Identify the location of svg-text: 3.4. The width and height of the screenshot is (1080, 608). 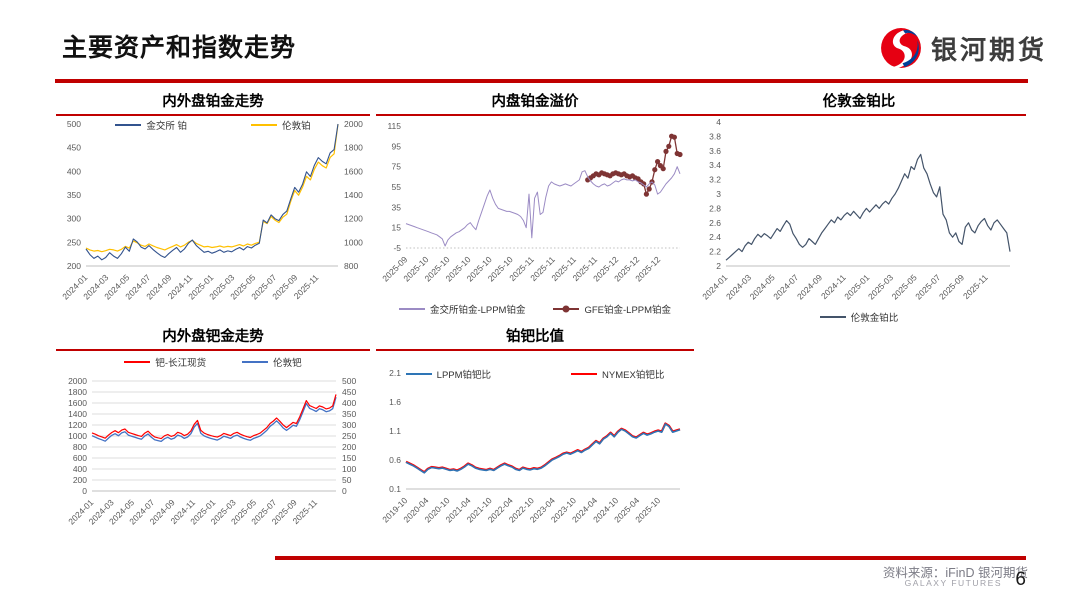
(715, 165).